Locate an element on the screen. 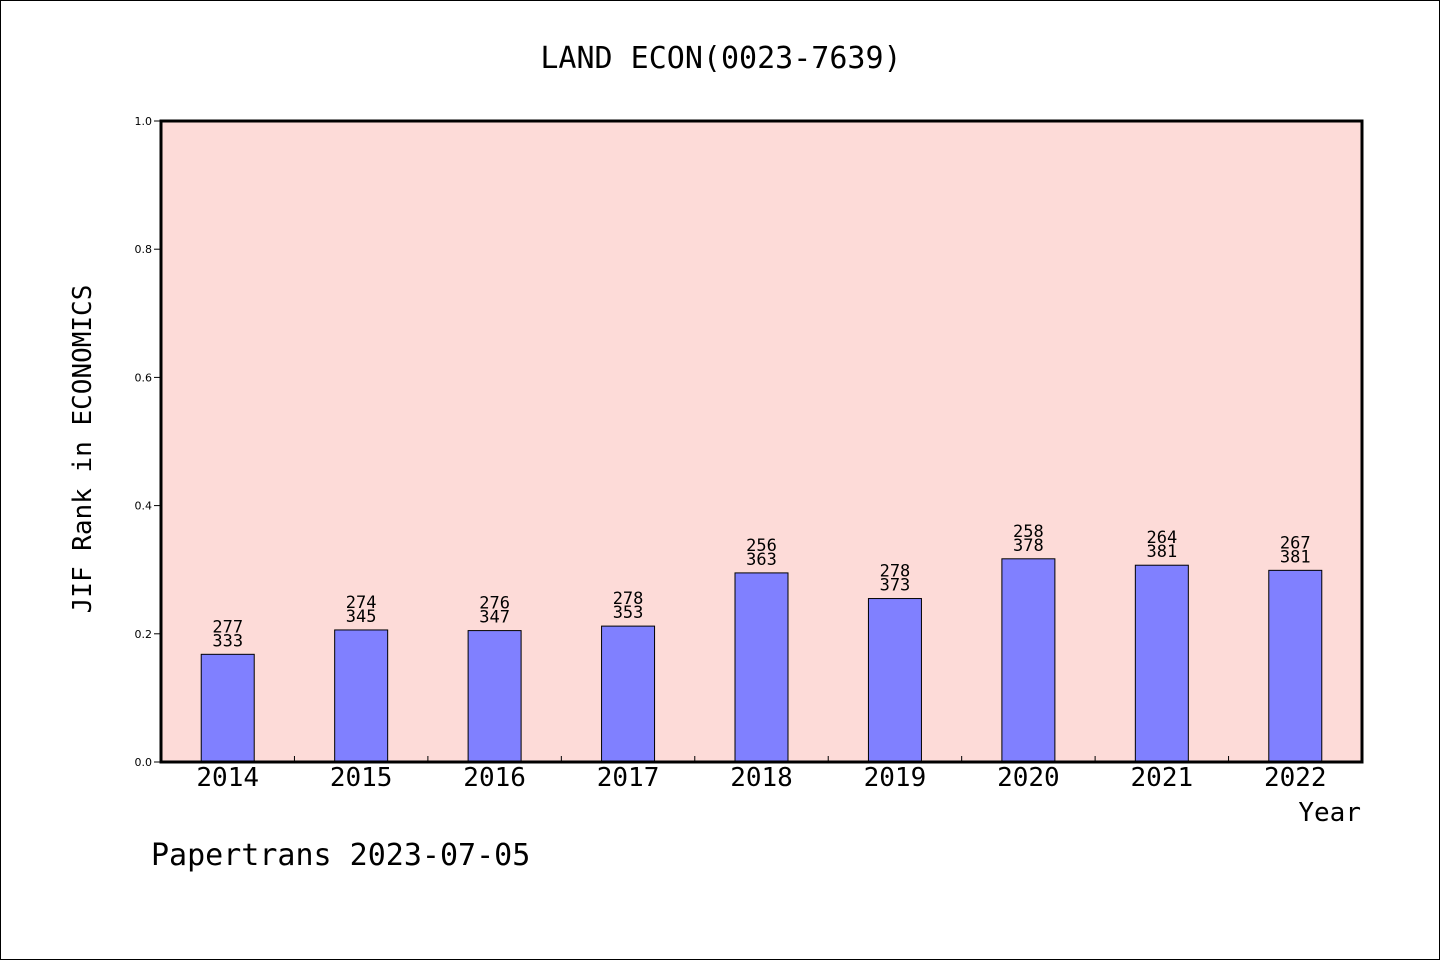 The image size is (1440, 961). x-axis-label: Year is located at coordinates (1329, 813).